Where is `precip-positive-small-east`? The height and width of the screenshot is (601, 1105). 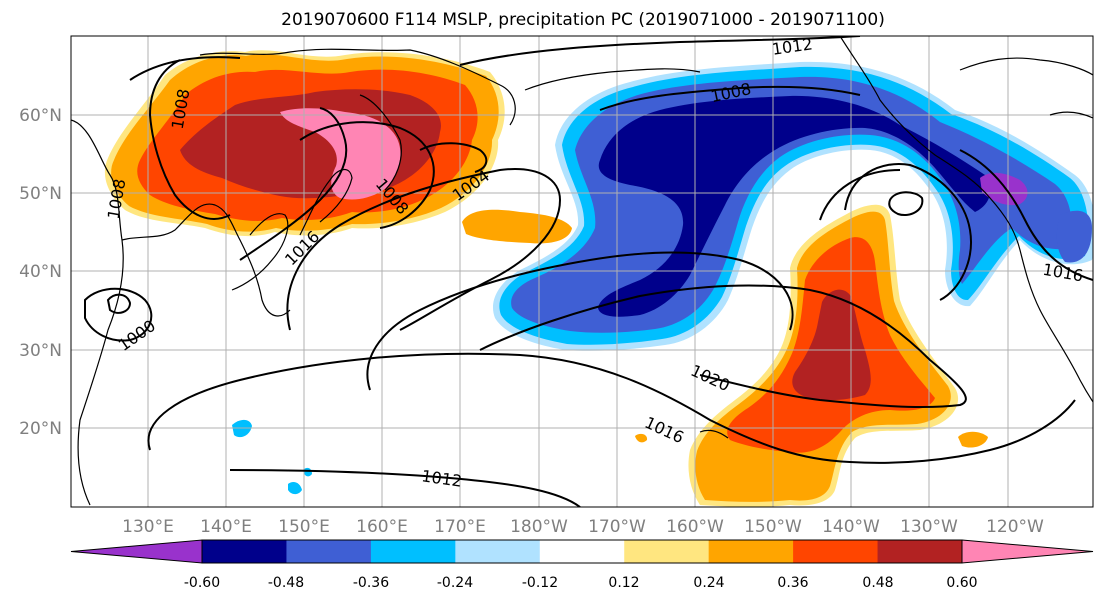 precip-positive-small-east is located at coordinates (973, 439).